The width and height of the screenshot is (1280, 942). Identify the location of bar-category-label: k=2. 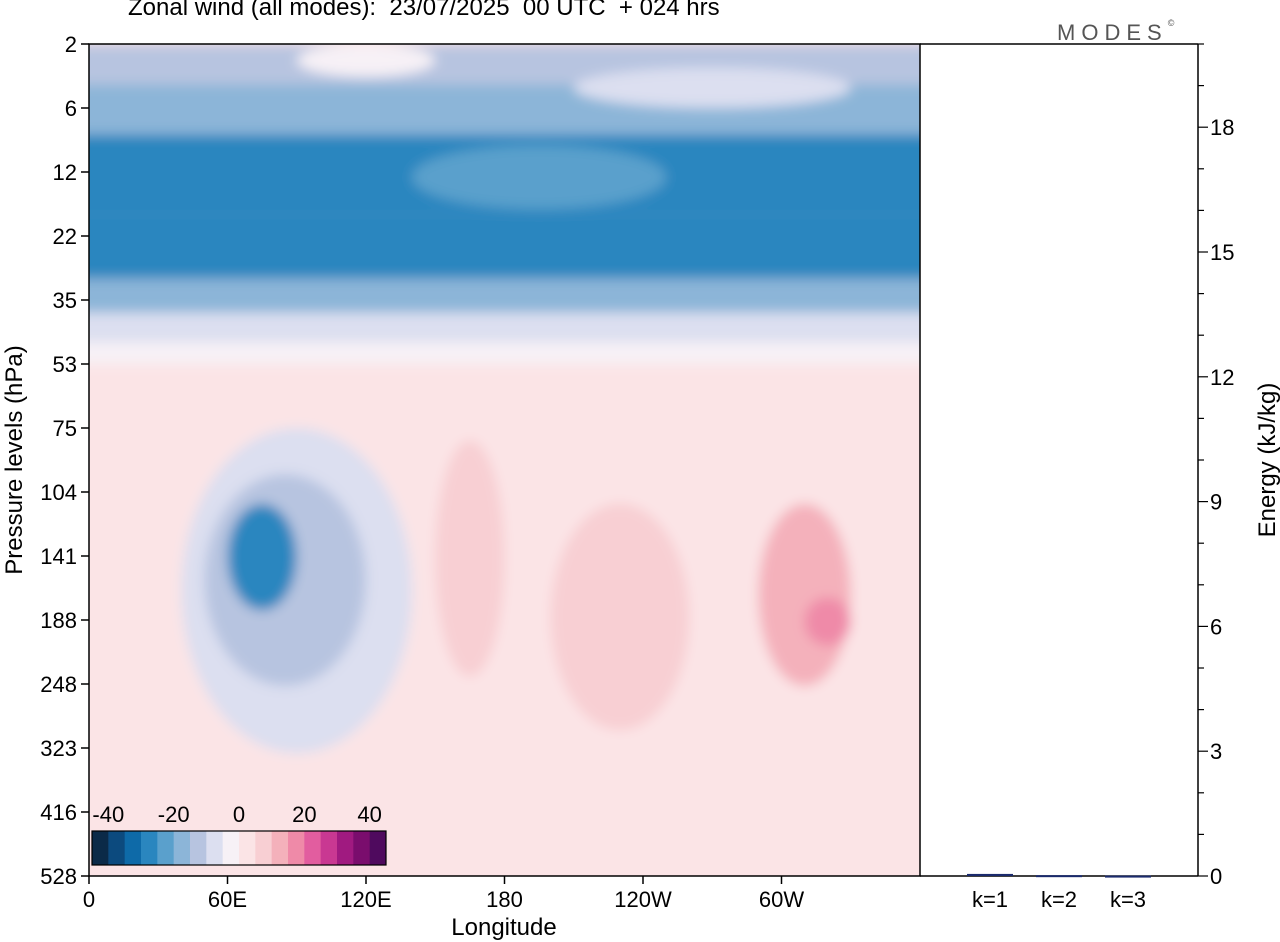
(1059, 899).